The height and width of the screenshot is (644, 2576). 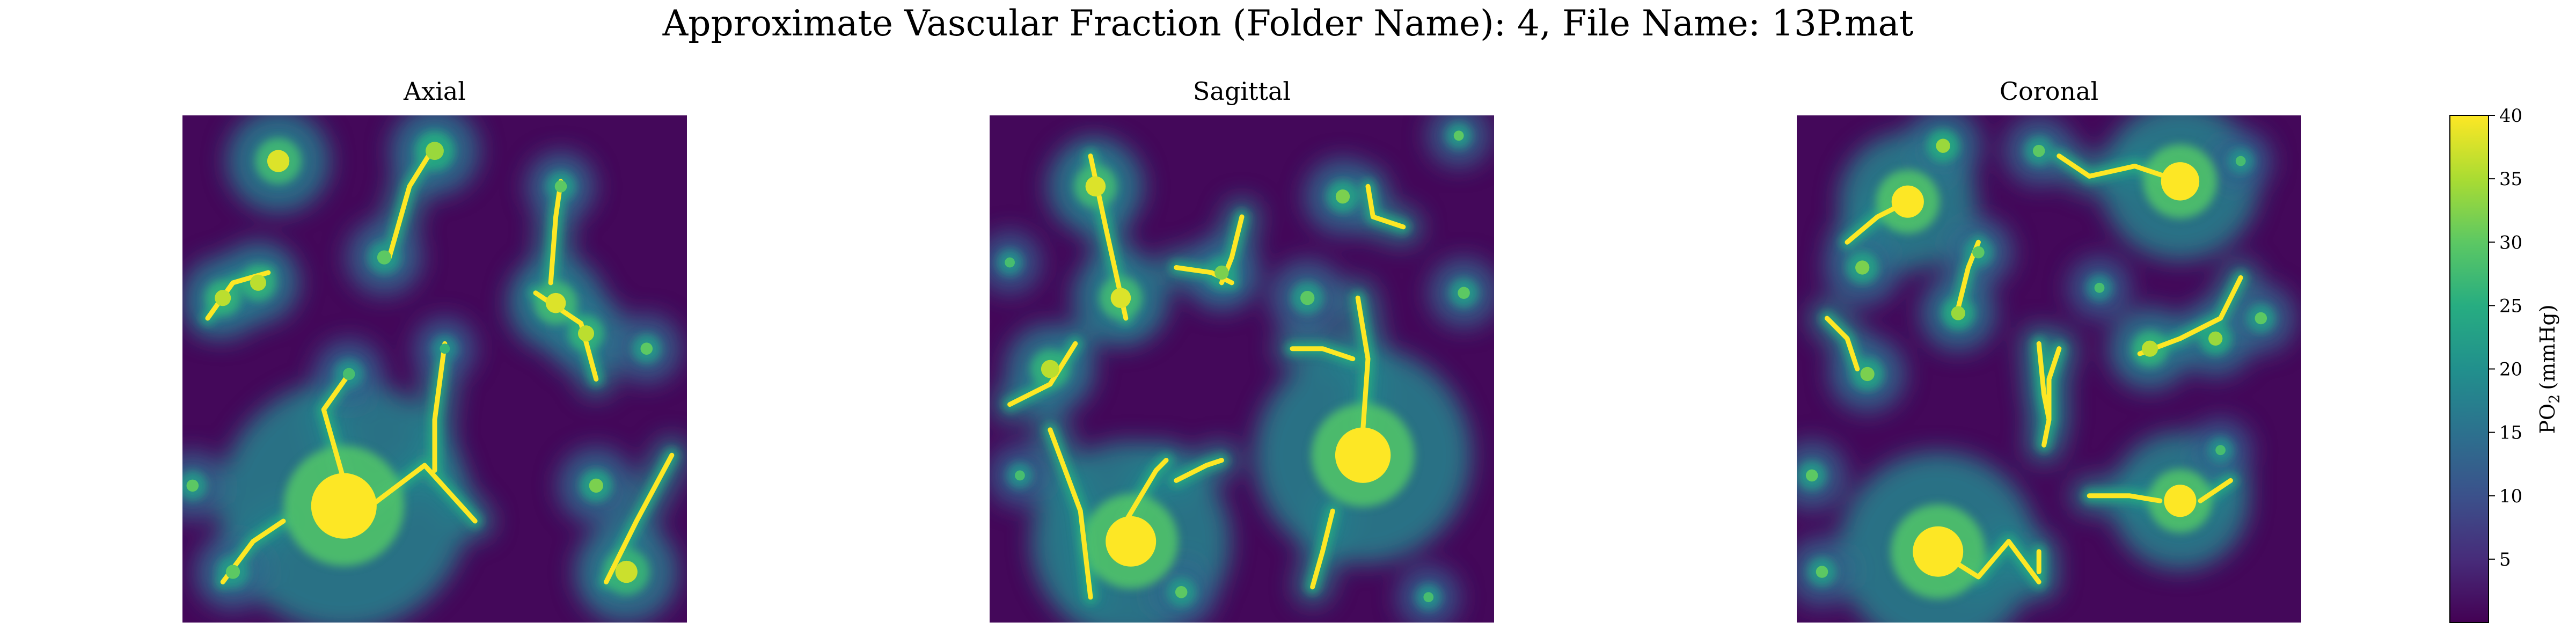 What do you see at coordinates (2510, 116) in the screenshot?
I see `colorbar-tick-label: 40` at bounding box center [2510, 116].